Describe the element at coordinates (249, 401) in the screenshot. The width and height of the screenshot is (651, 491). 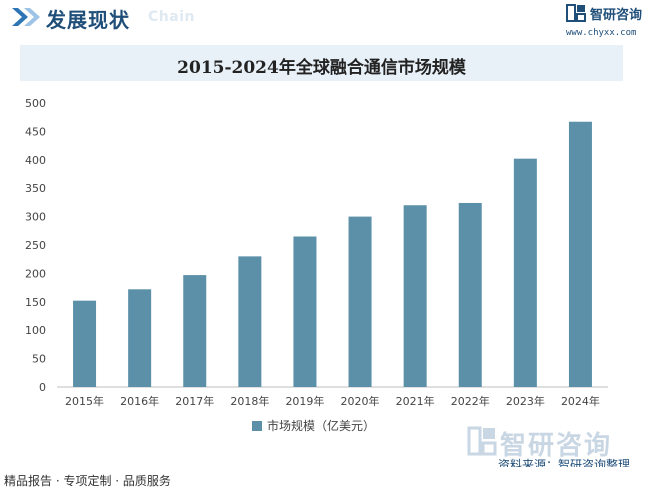
I see `x-tick-label: 2018年` at that location.